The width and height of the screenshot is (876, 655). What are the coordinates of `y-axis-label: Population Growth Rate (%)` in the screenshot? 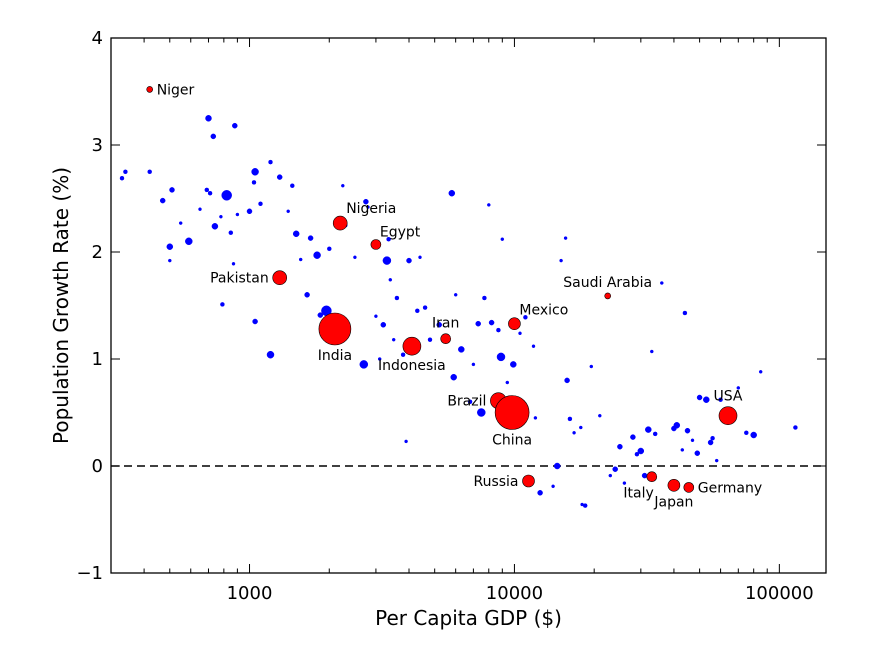 It's located at (61, 305).